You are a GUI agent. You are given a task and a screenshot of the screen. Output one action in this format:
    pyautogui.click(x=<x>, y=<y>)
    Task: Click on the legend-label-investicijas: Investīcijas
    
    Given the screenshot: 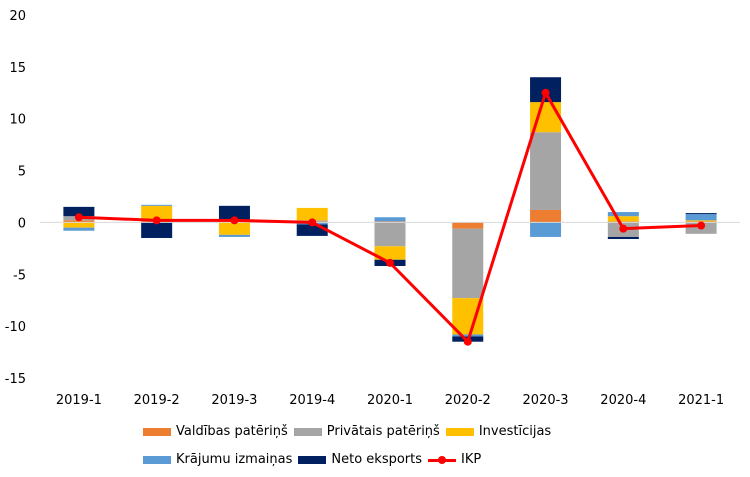 What is the action you would take?
    pyautogui.click(x=515, y=431)
    